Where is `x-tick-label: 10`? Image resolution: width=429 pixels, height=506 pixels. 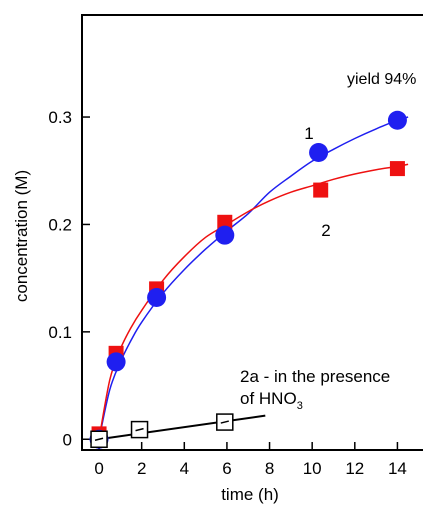 x-tick-label: 10 is located at coordinates (312, 468).